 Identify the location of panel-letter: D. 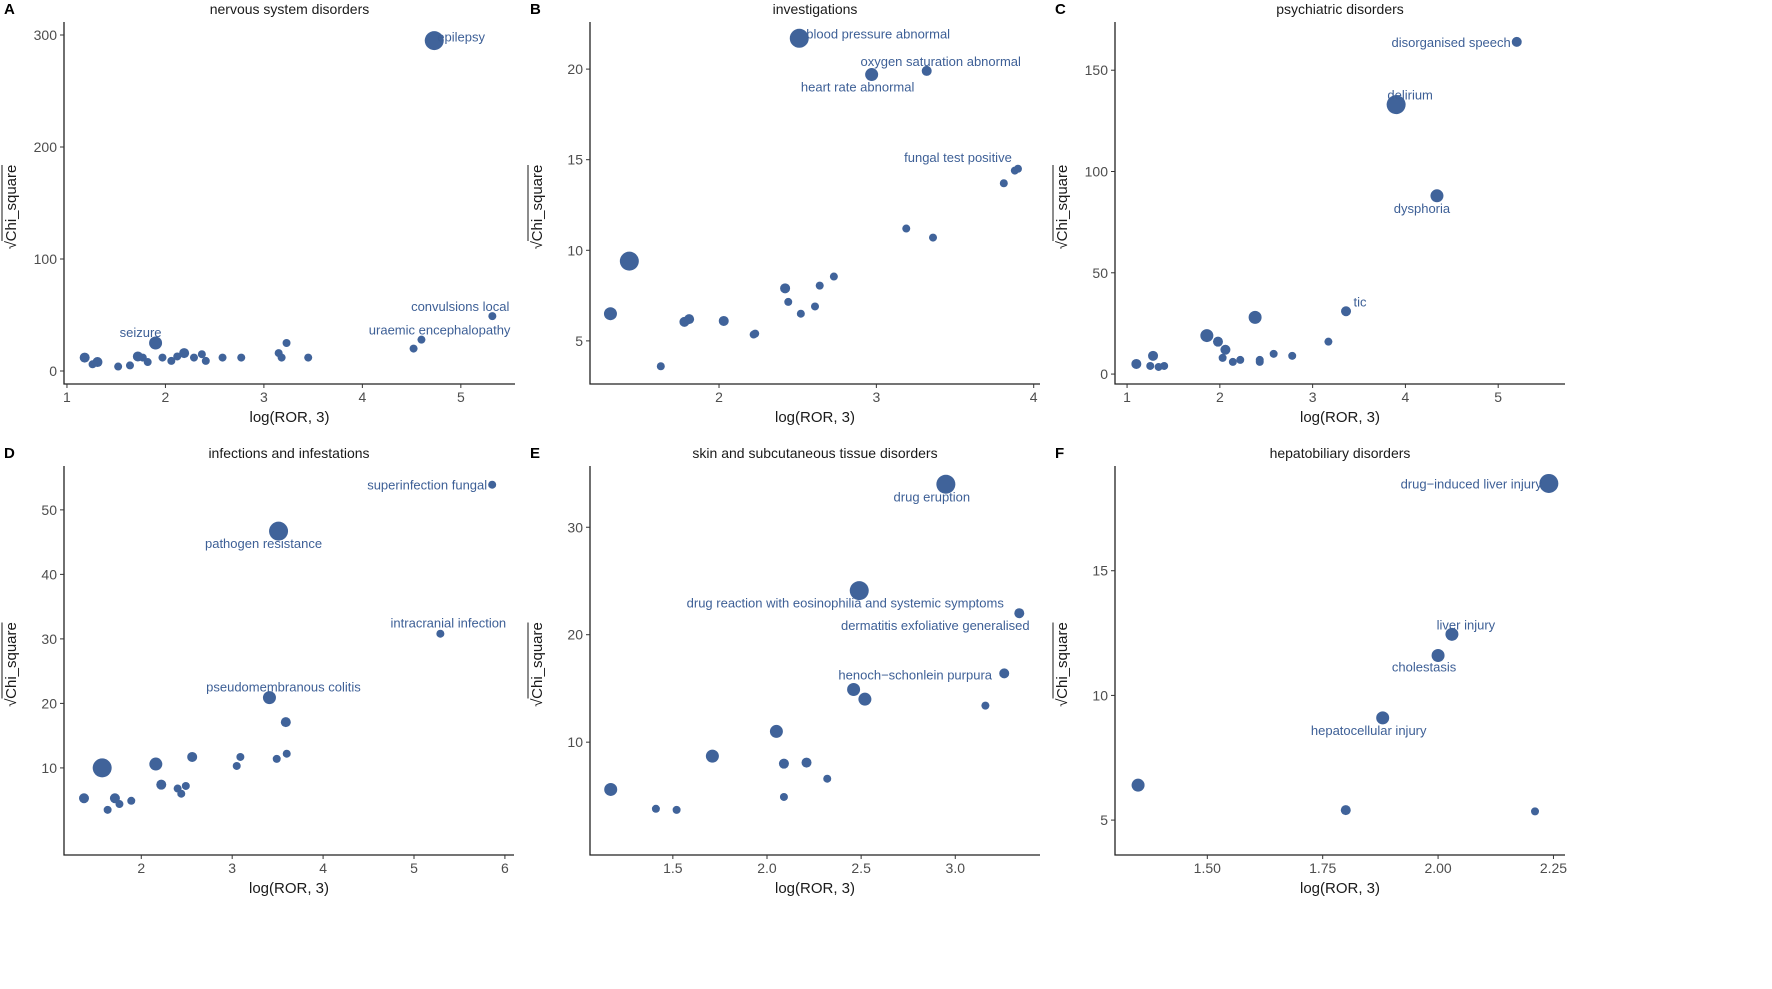
(9, 453).